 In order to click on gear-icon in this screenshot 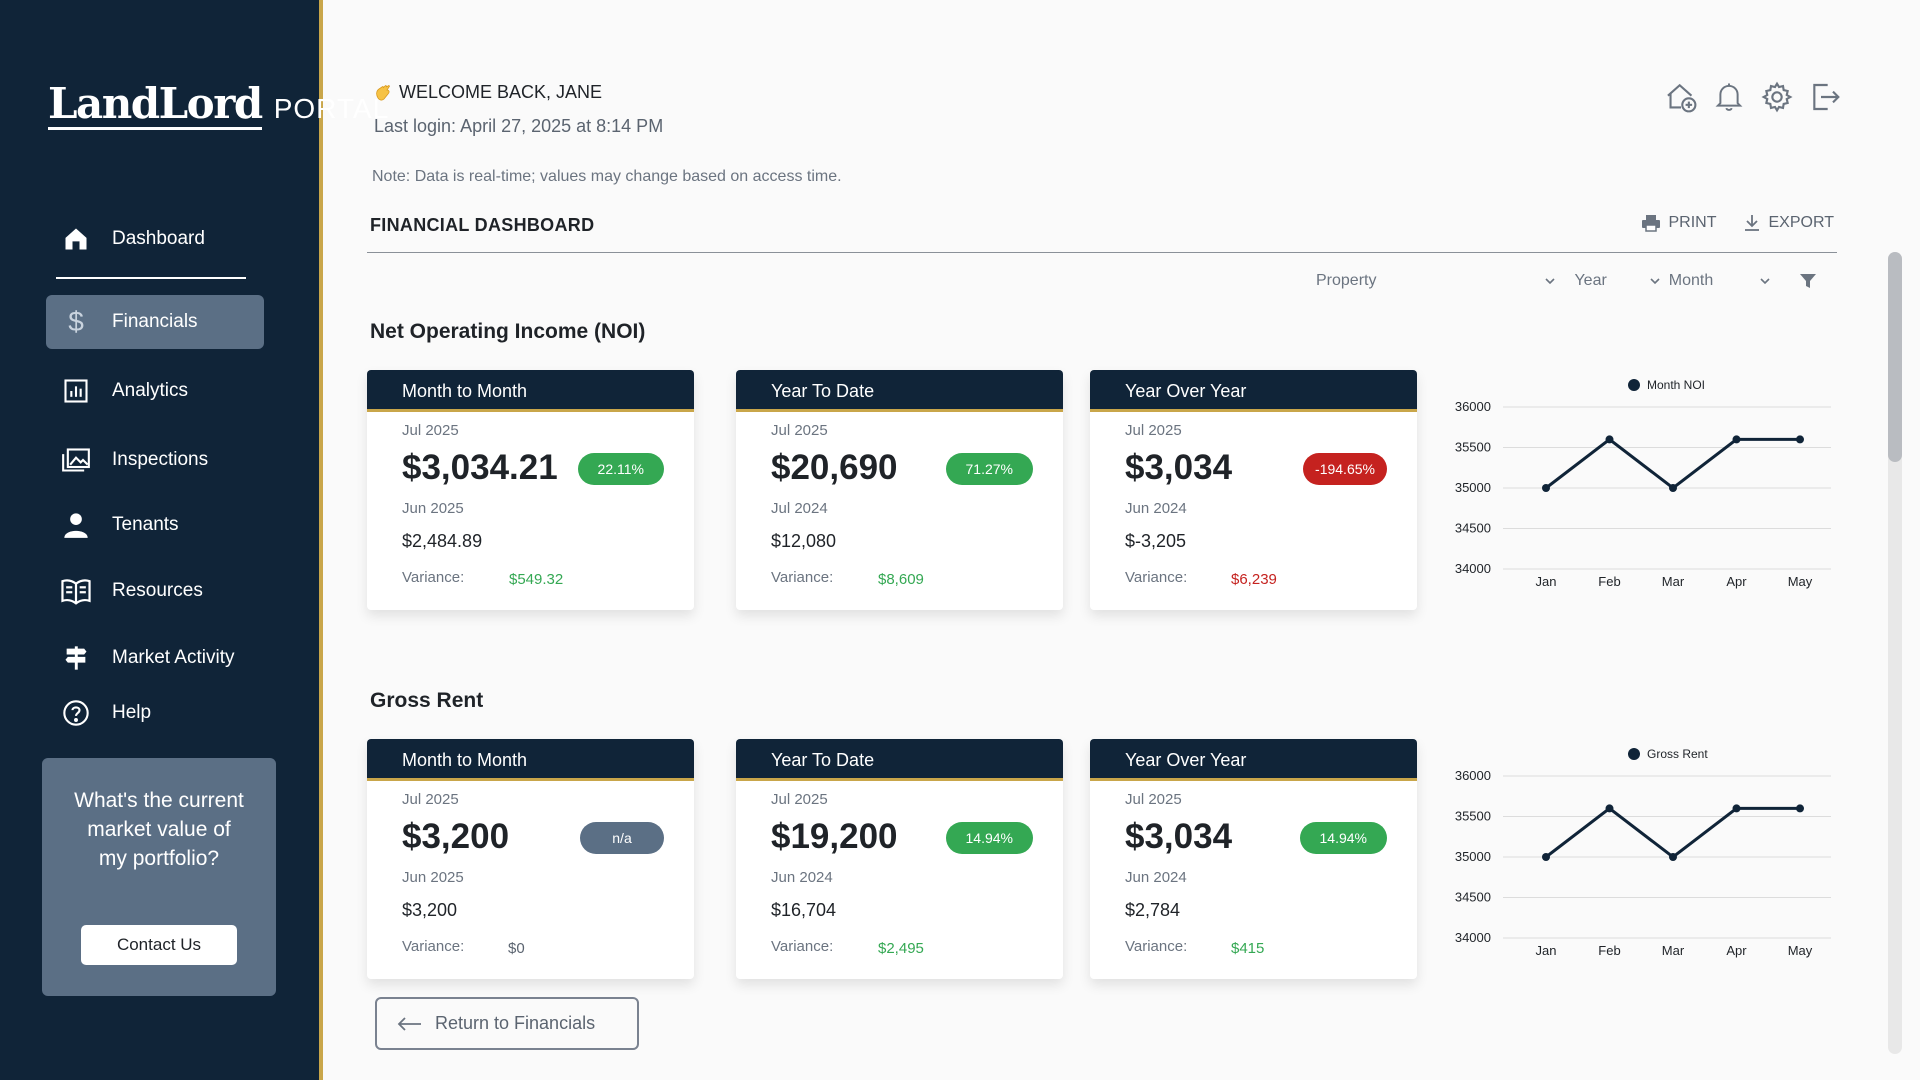, I will do `click(1777, 97)`.